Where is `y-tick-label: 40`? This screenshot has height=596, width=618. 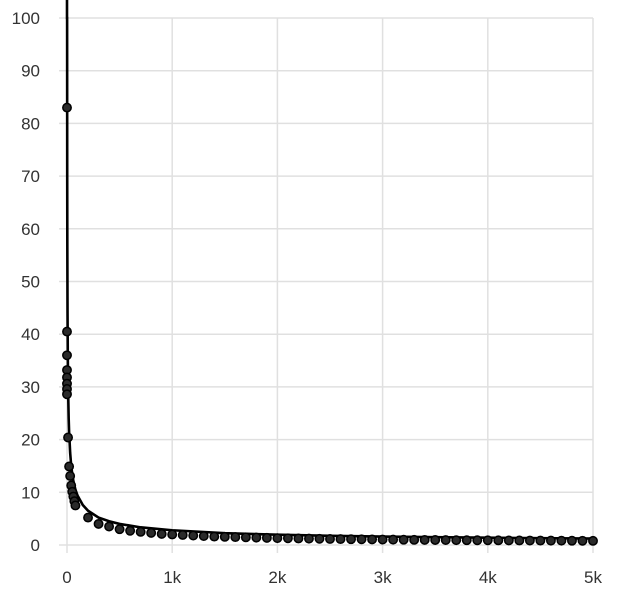
y-tick-label: 40 is located at coordinates (30, 334).